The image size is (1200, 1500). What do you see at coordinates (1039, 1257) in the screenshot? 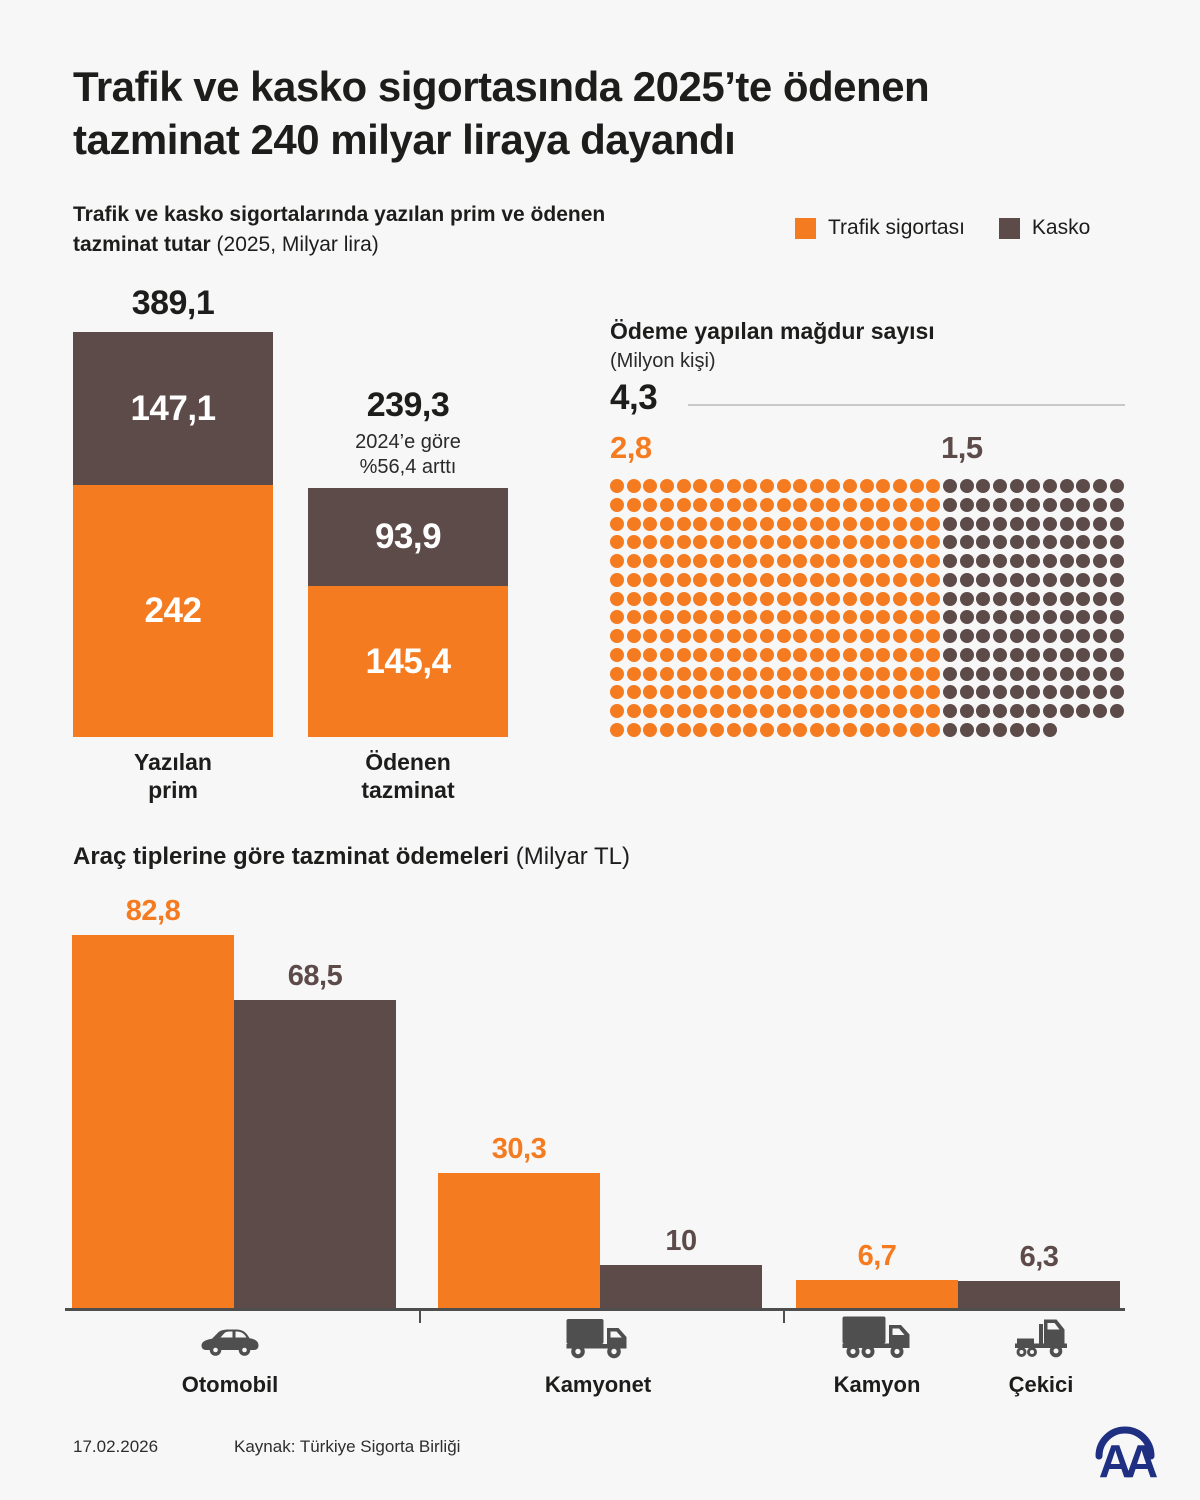
I see `bar-value-label: 6,3` at bounding box center [1039, 1257].